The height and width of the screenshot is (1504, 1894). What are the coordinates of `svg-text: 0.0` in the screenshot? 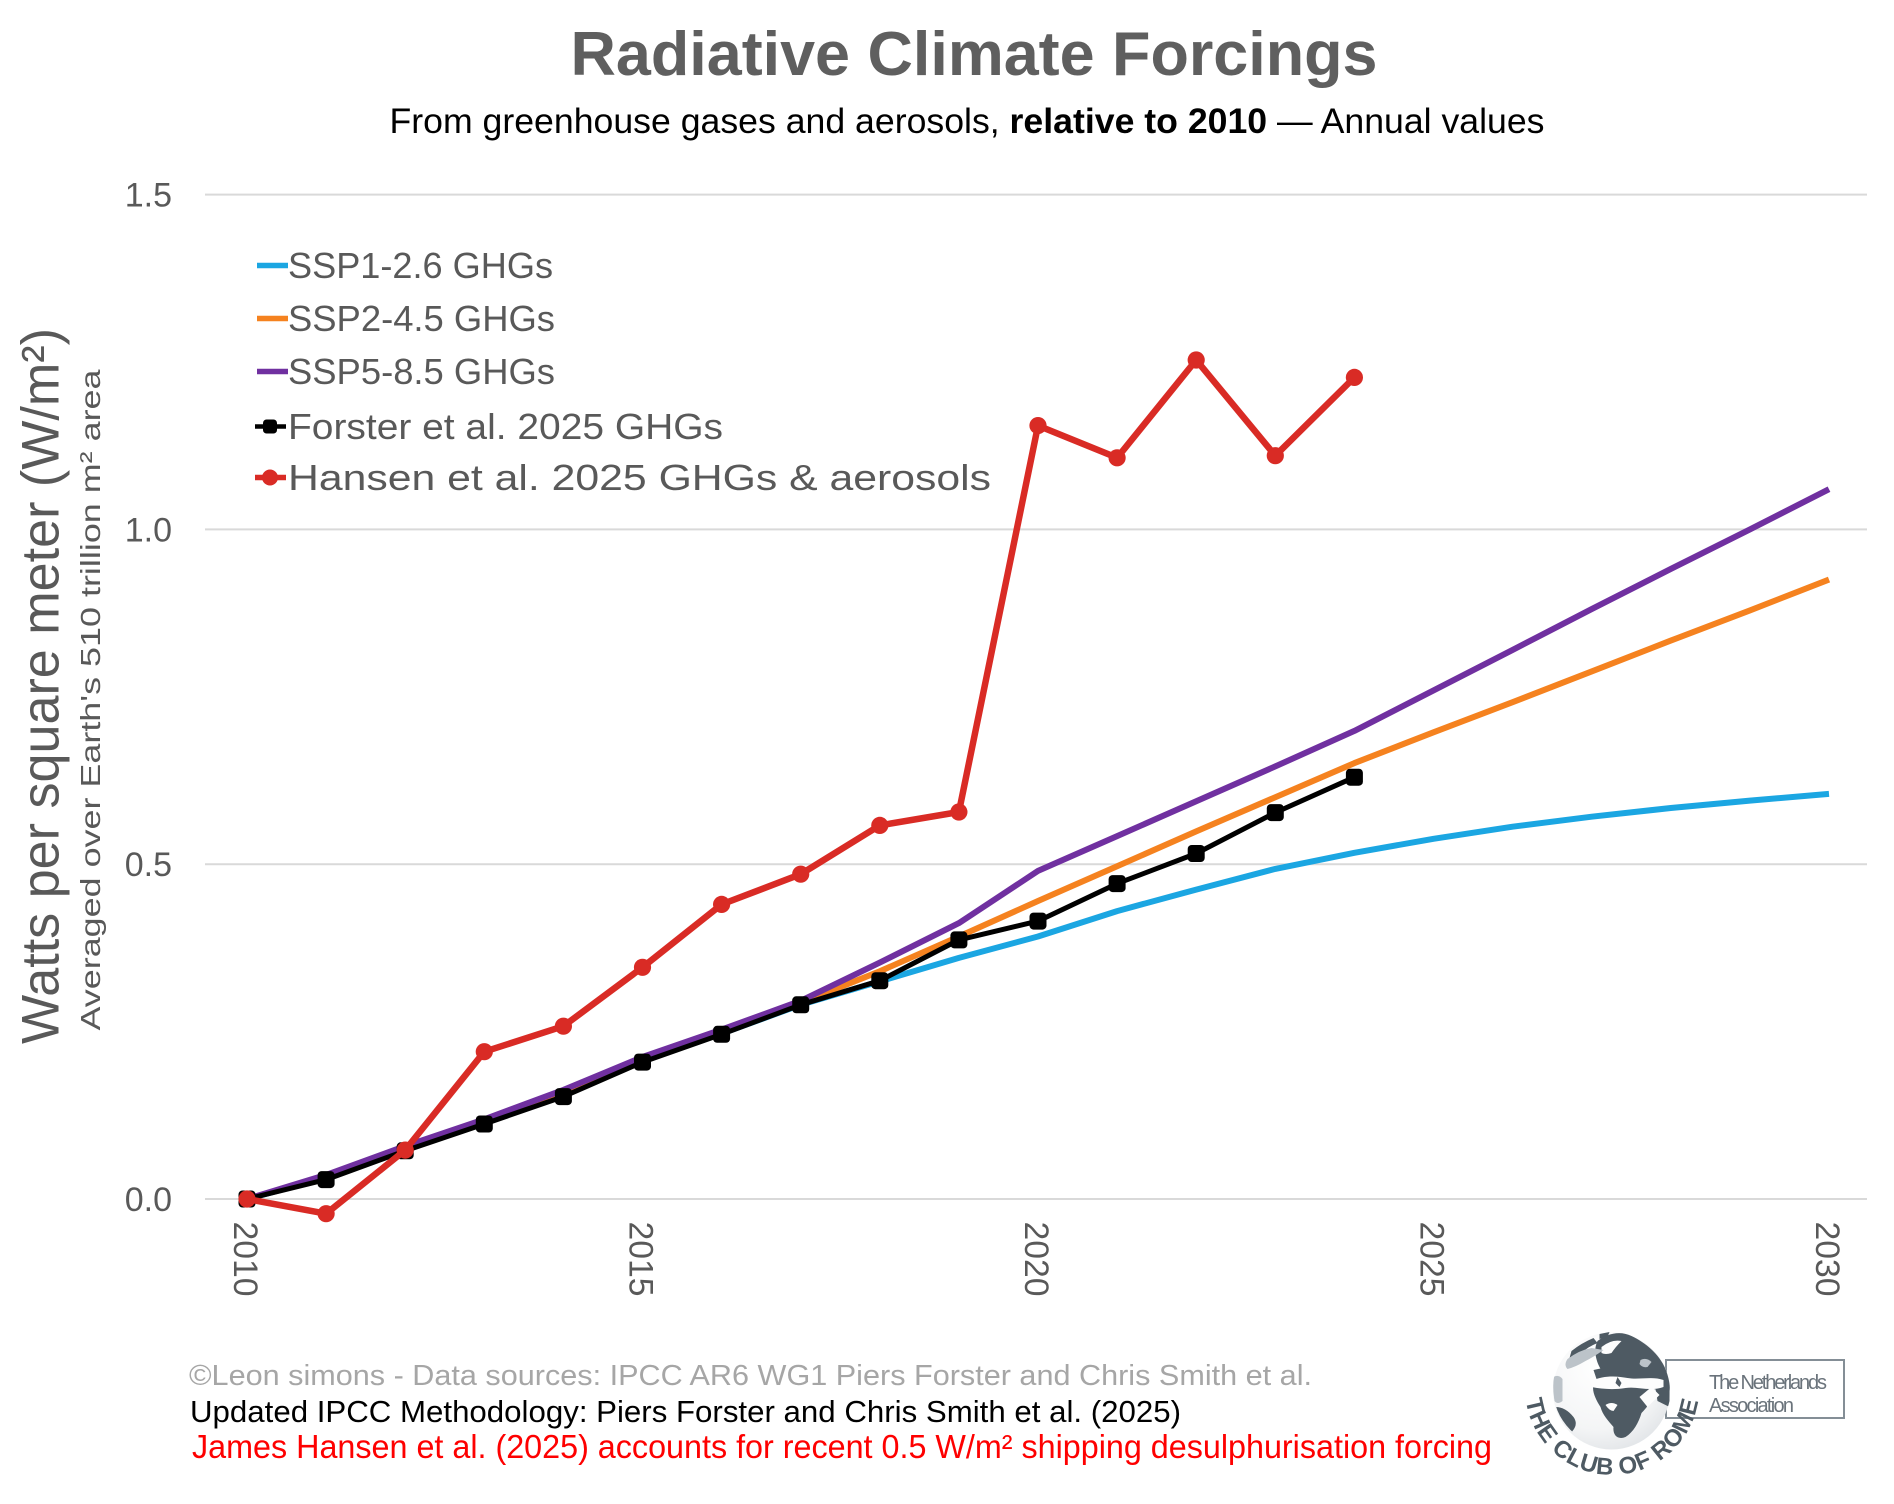 It's located at (148, 1200).